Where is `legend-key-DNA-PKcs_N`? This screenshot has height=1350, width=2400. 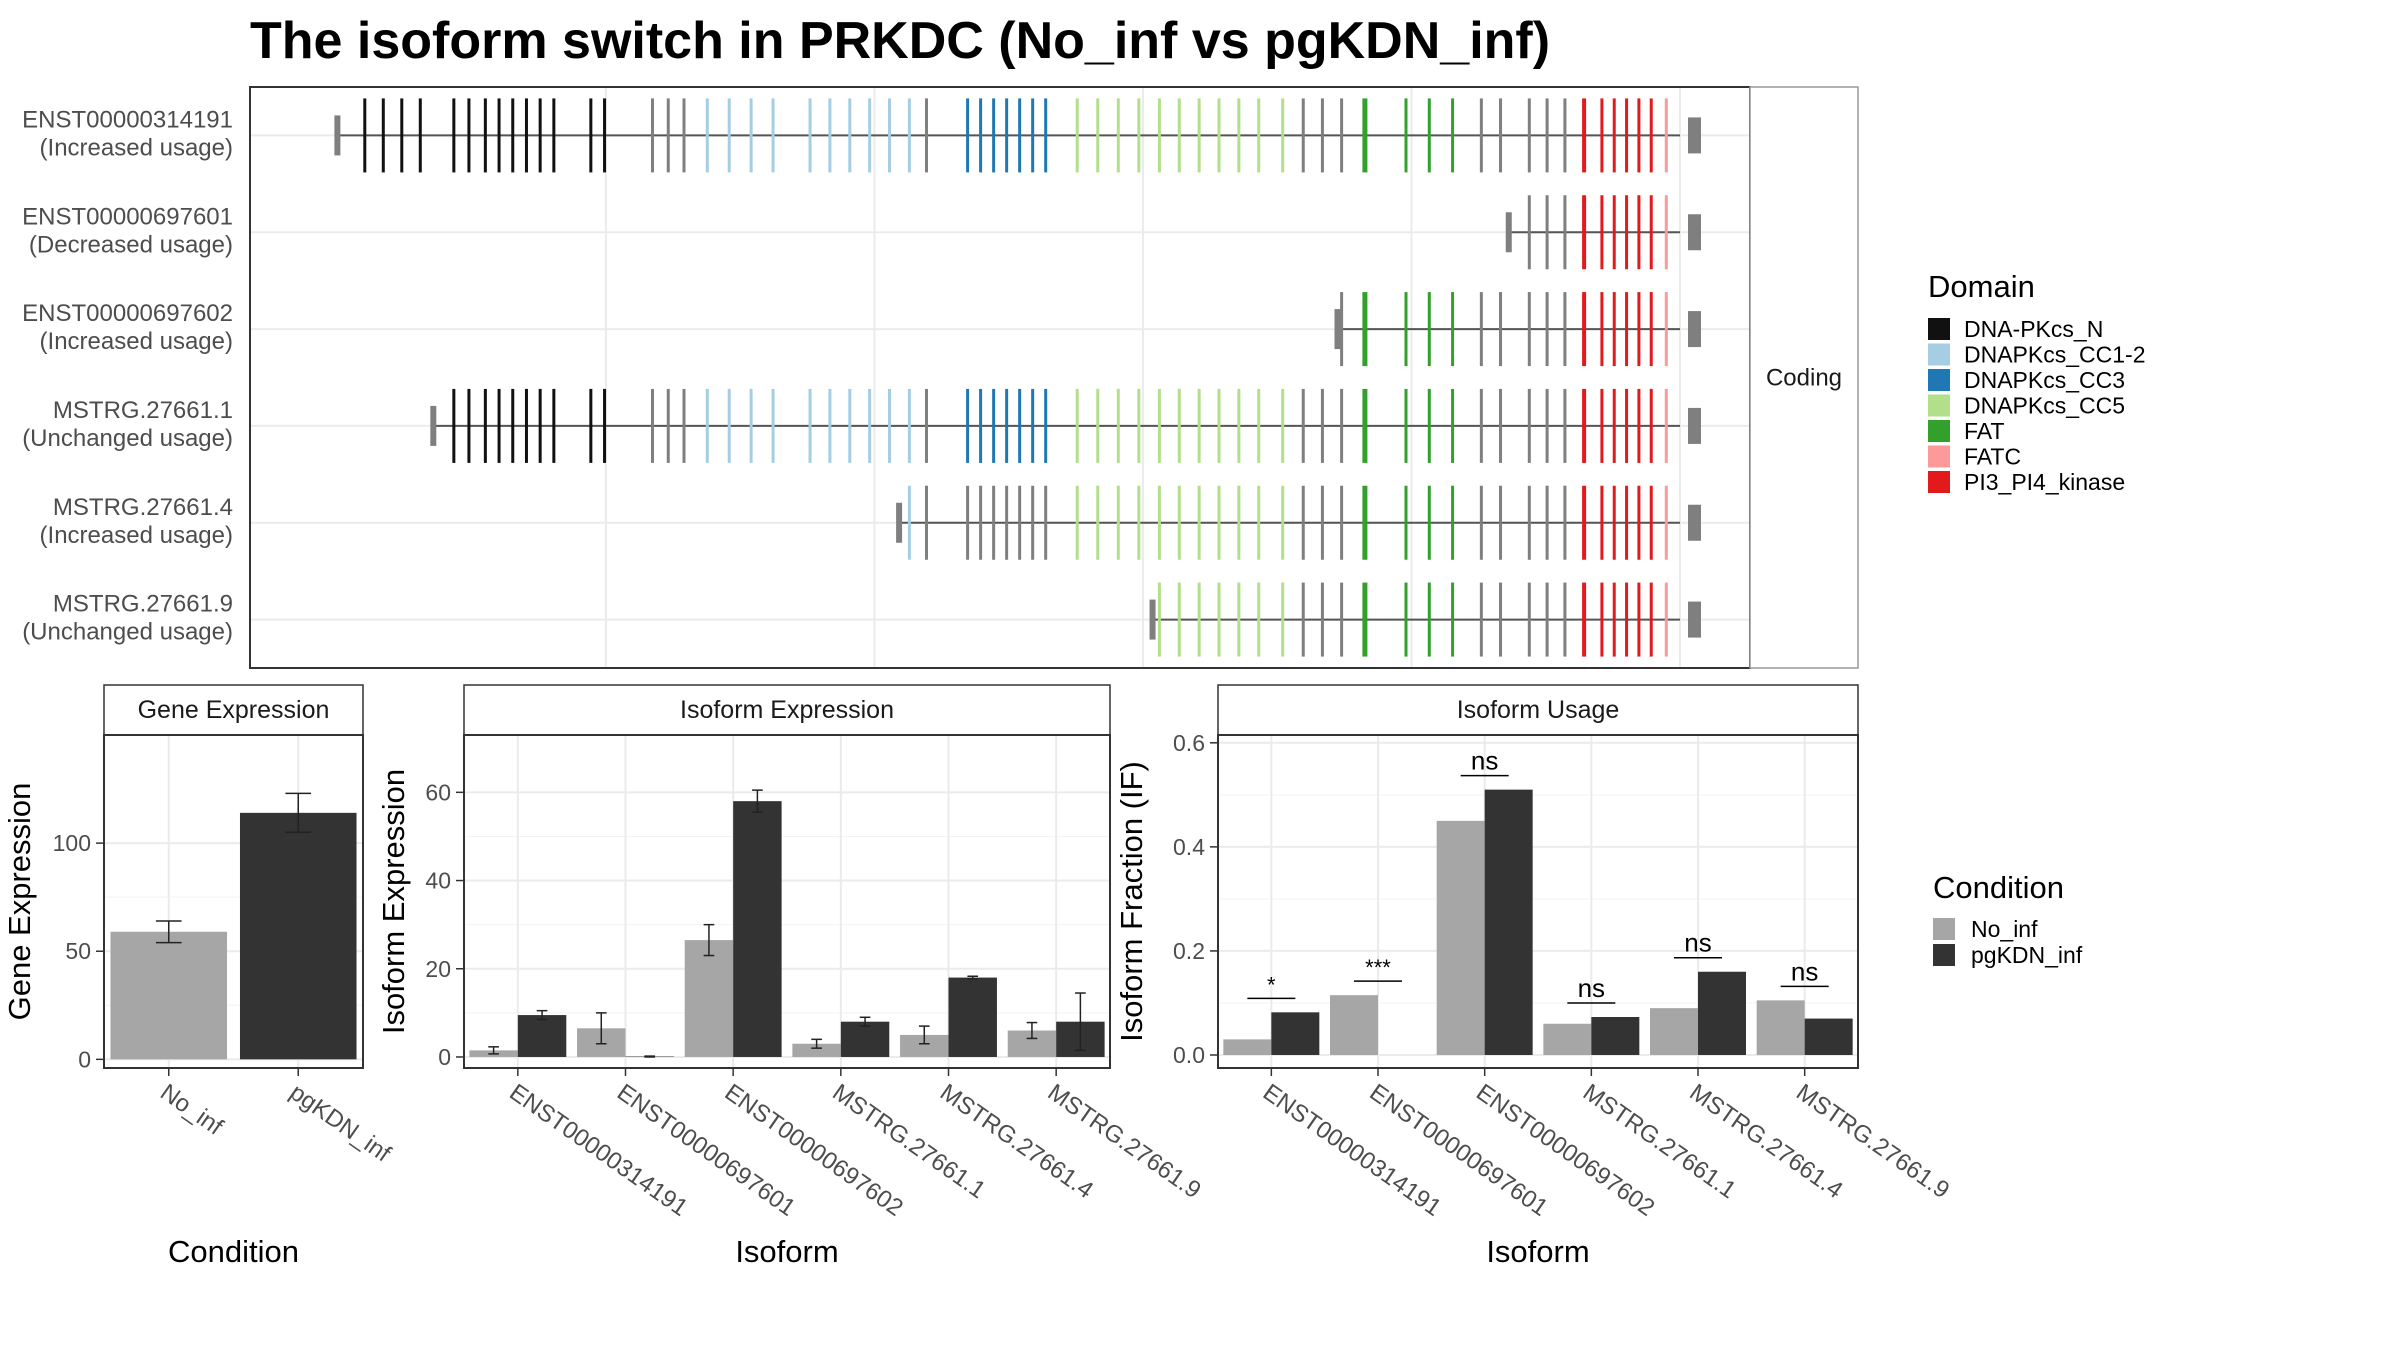 legend-key-DNA-PKcs_N is located at coordinates (1939, 329).